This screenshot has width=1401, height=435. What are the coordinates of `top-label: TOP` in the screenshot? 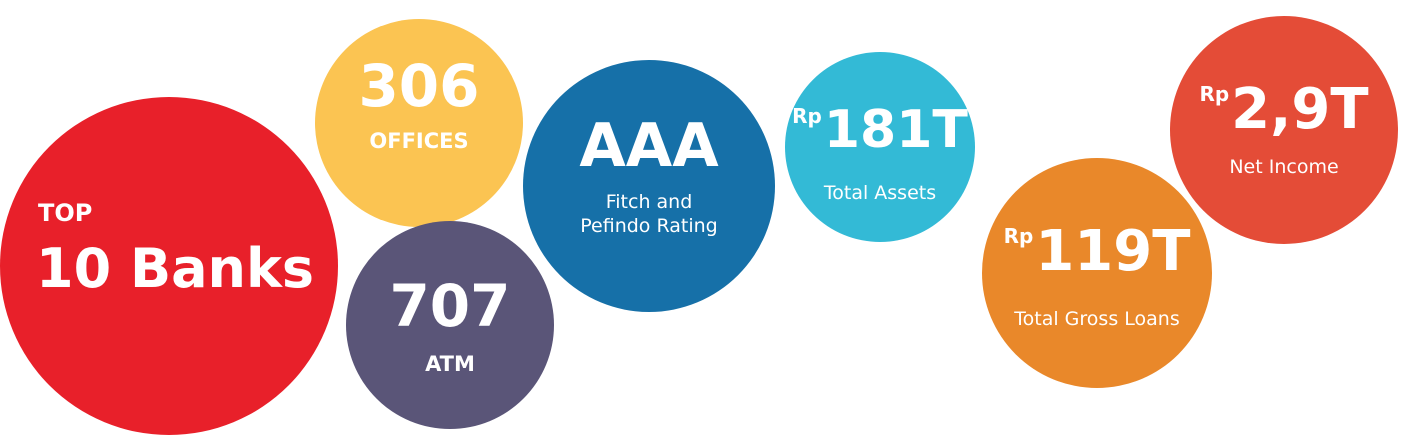 It's located at (65, 213).